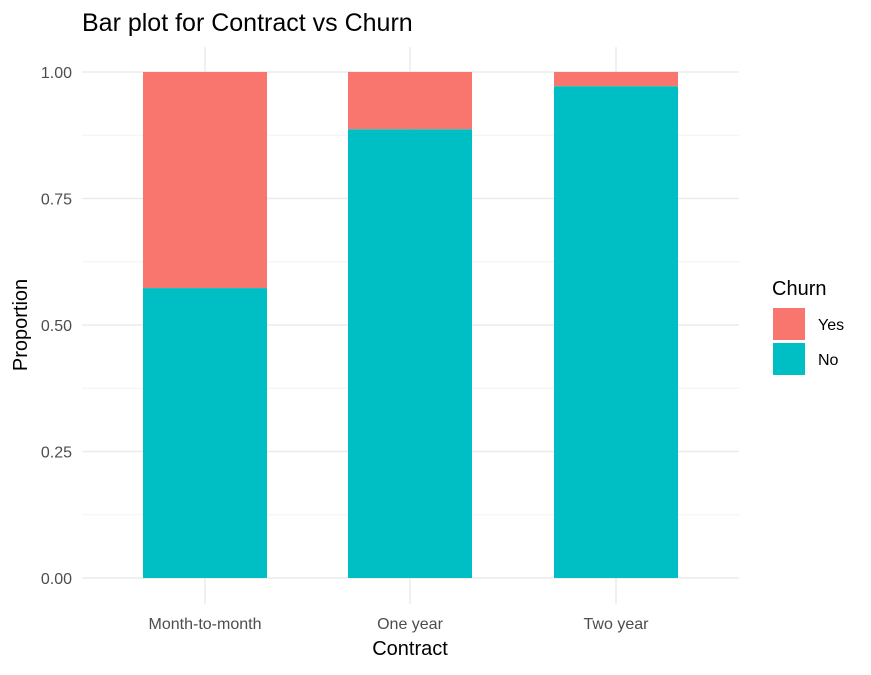 The image size is (871, 675). I want to click on legend-title: Churn, so click(799, 289).